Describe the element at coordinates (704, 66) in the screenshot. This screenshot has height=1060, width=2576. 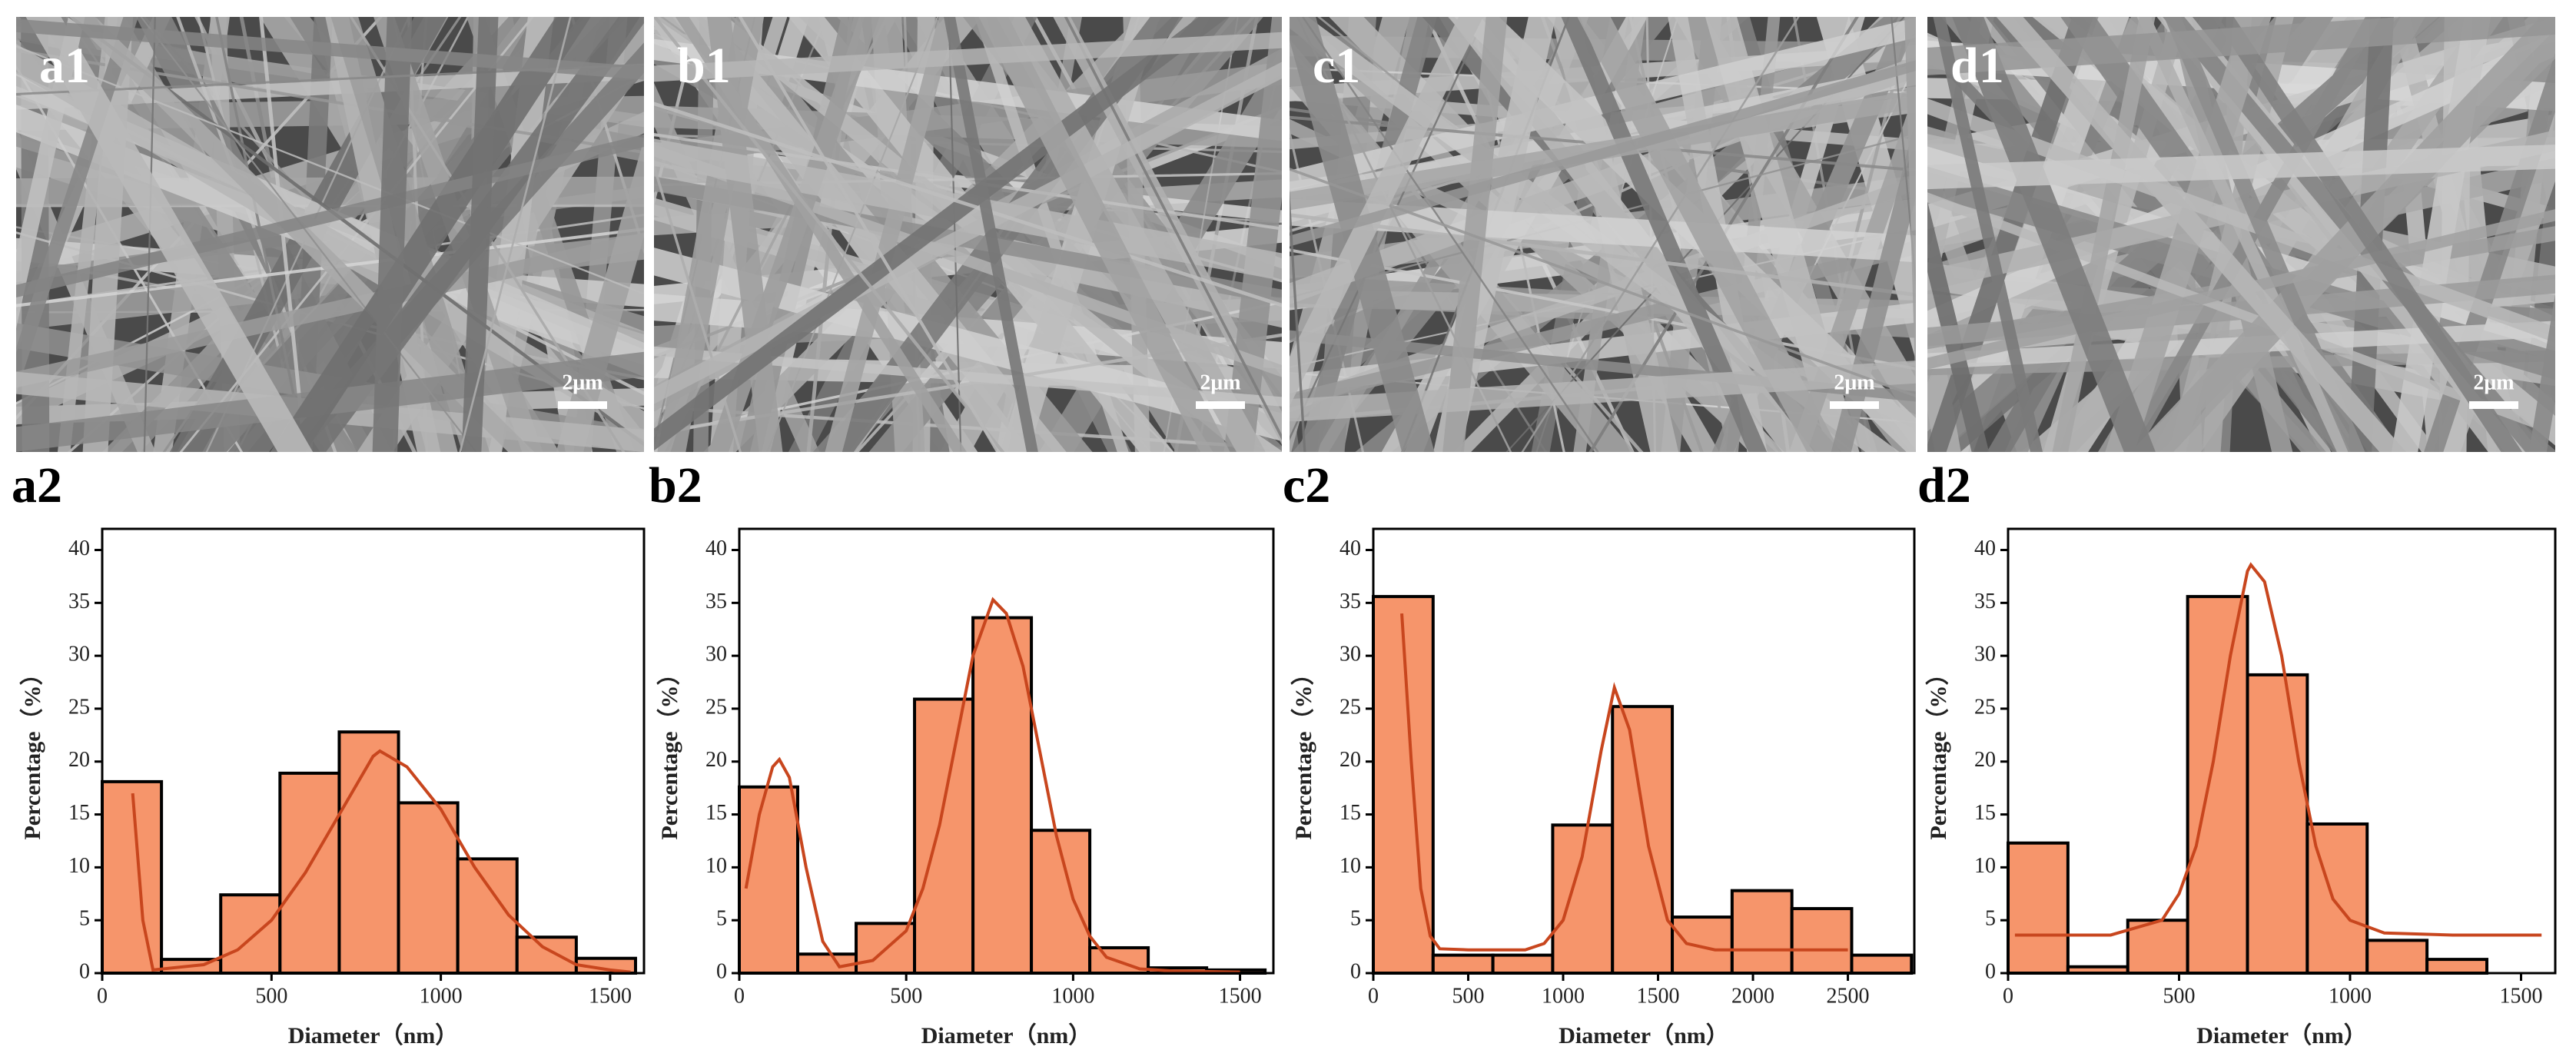
I see `image-label: b1` at that location.